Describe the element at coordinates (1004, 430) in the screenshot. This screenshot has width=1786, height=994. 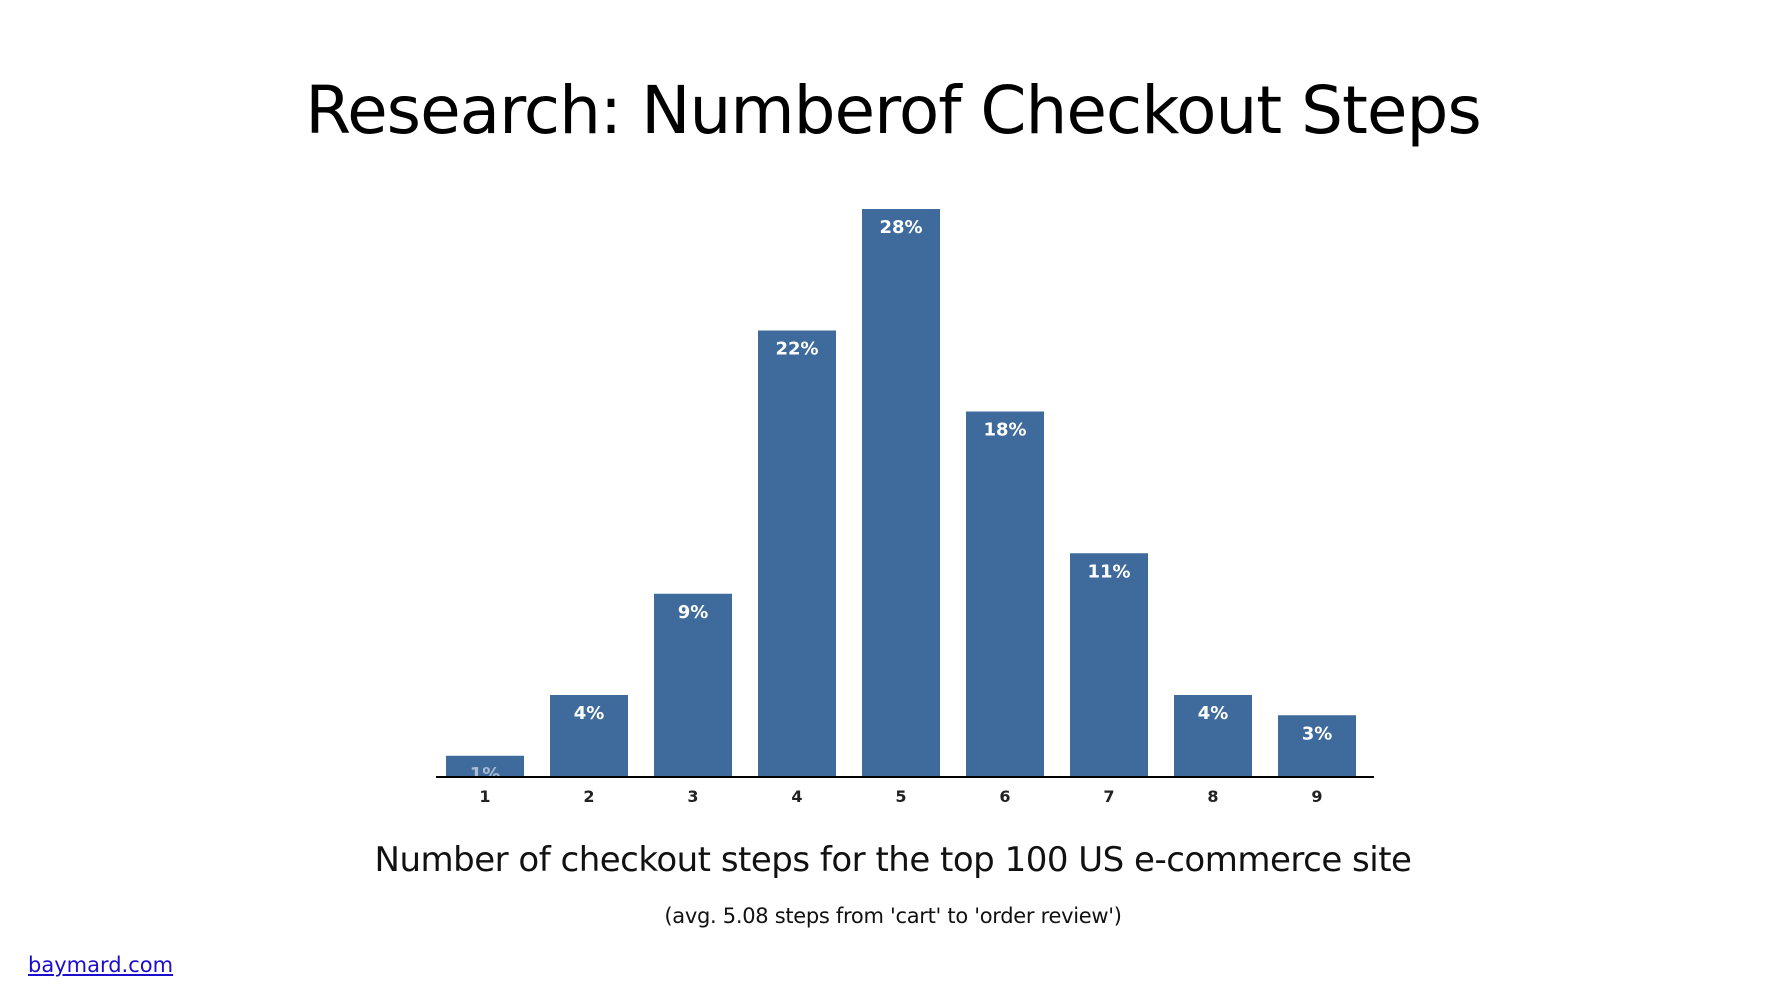
I see `data-label-6: 18%` at that location.